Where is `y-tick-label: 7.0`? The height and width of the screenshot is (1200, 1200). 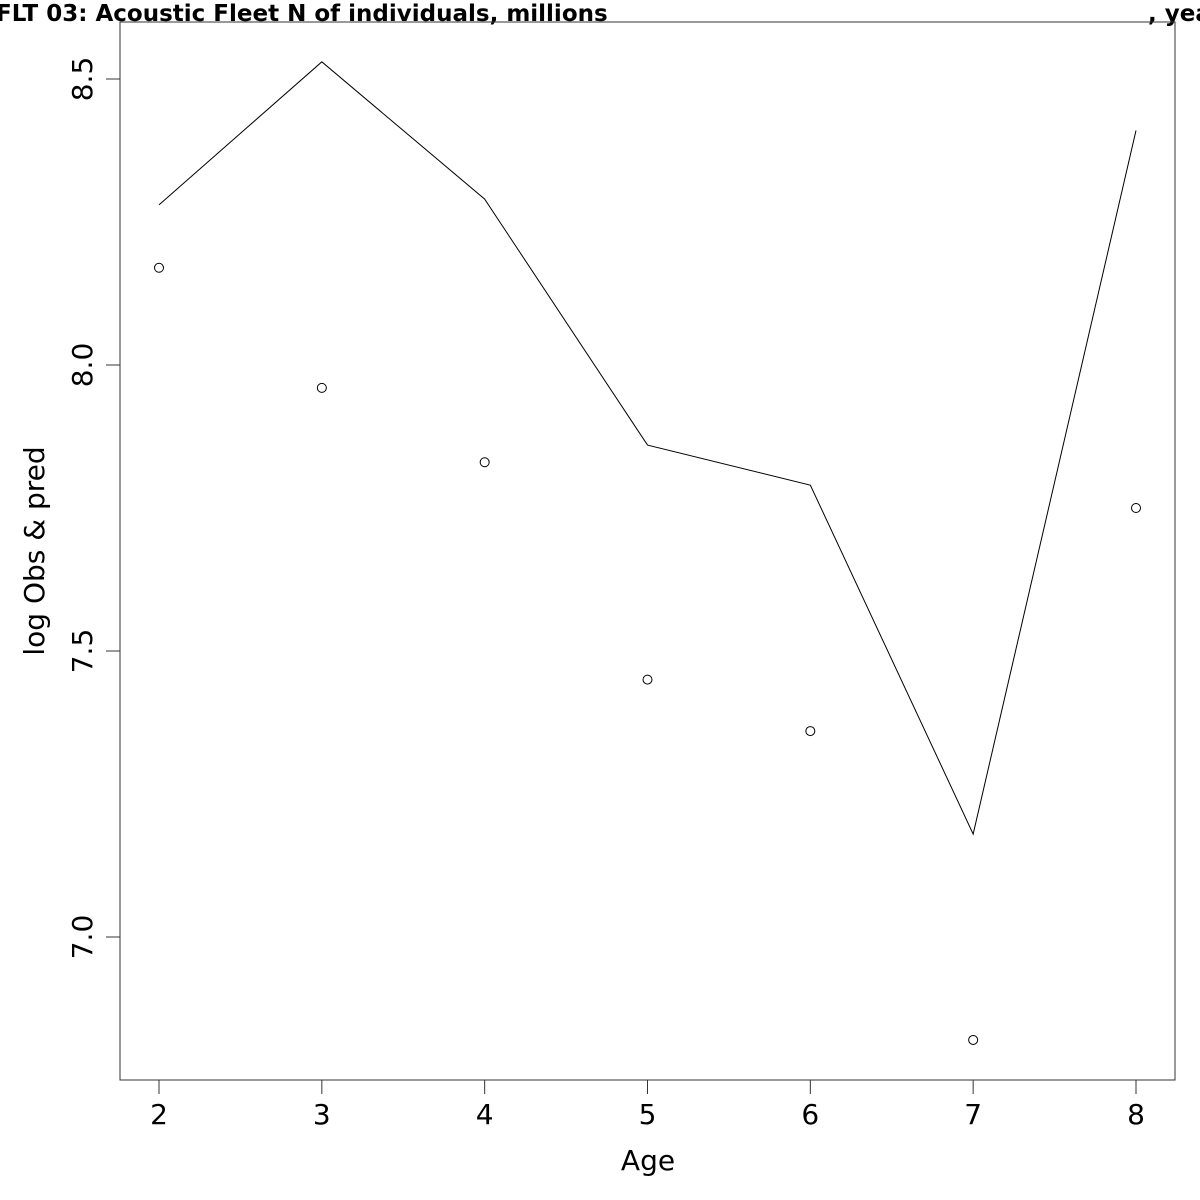
y-tick-label: 7.0 is located at coordinates (82, 937).